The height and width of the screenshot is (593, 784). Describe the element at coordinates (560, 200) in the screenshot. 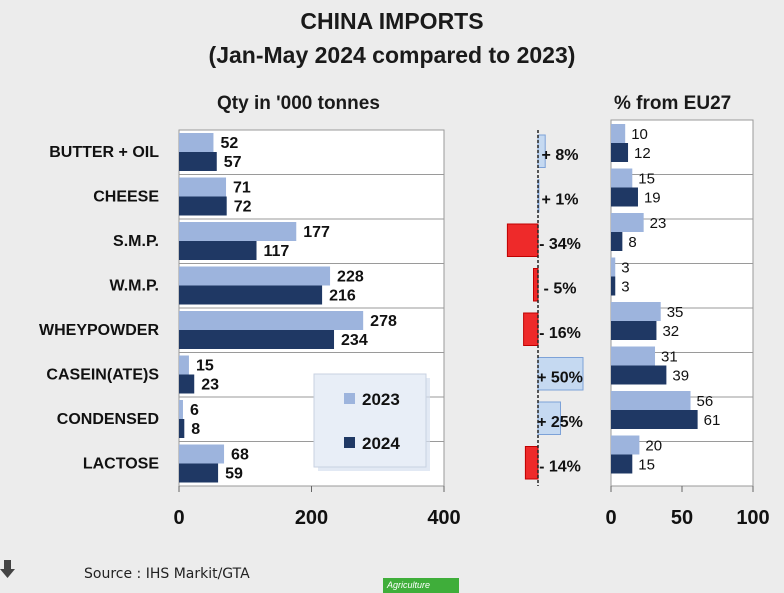

I see `change-label: + 1%` at that location.